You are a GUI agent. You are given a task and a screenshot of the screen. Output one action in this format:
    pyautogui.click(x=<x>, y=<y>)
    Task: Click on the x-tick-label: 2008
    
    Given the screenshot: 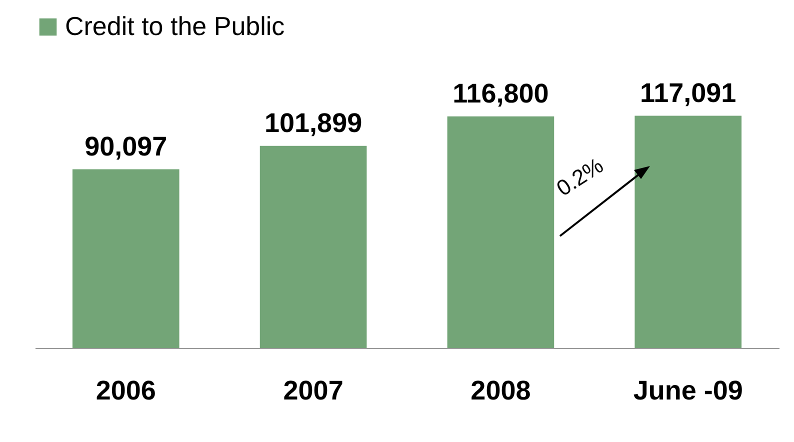 What is the action you would take?
    pyautogui.click(x=500, y=391)
    